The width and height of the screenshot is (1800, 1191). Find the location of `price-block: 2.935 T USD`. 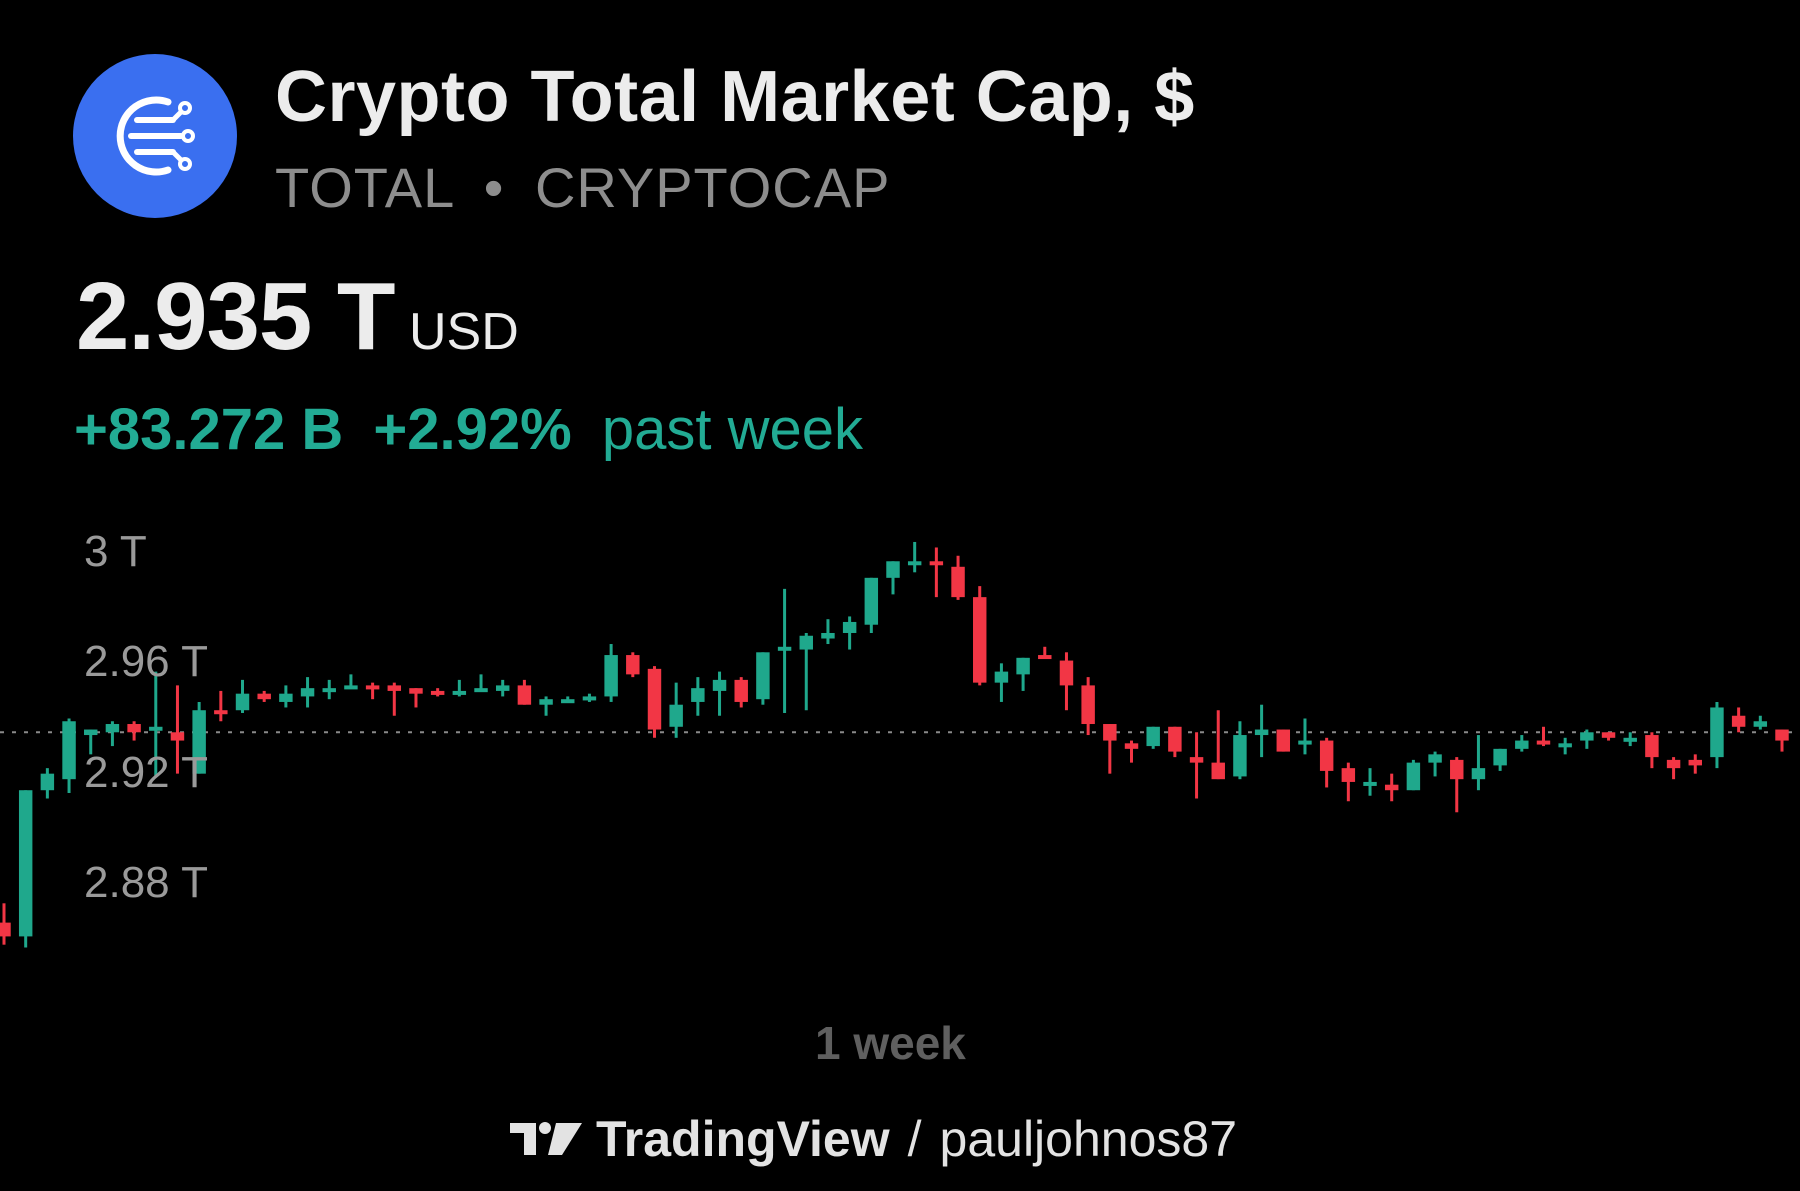

price-block: 2.935 T USD is located at coordinates (297, 317).